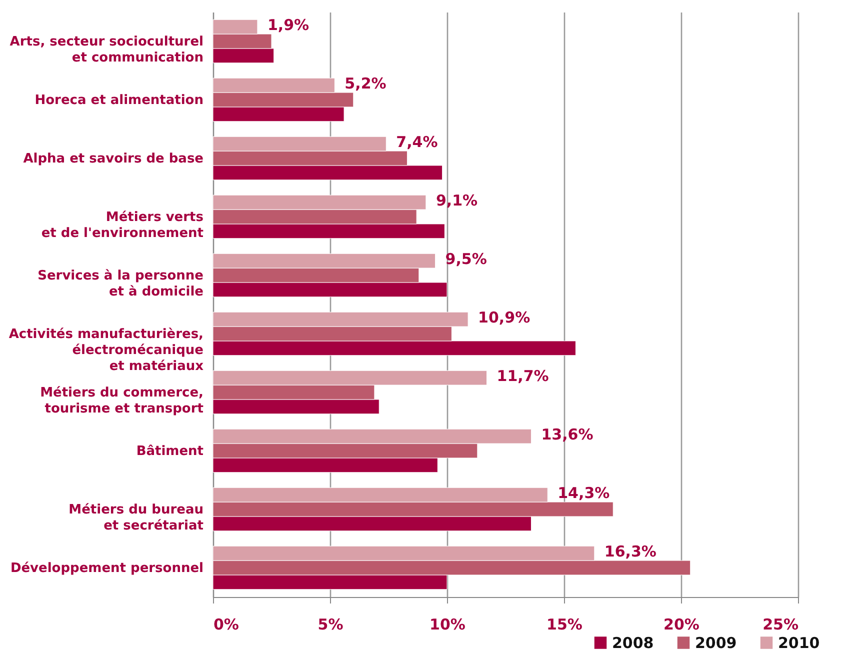  Describe the element at coordinates (564, 625) in the screenshot. I see `x-tick-label: 15%` at that location.